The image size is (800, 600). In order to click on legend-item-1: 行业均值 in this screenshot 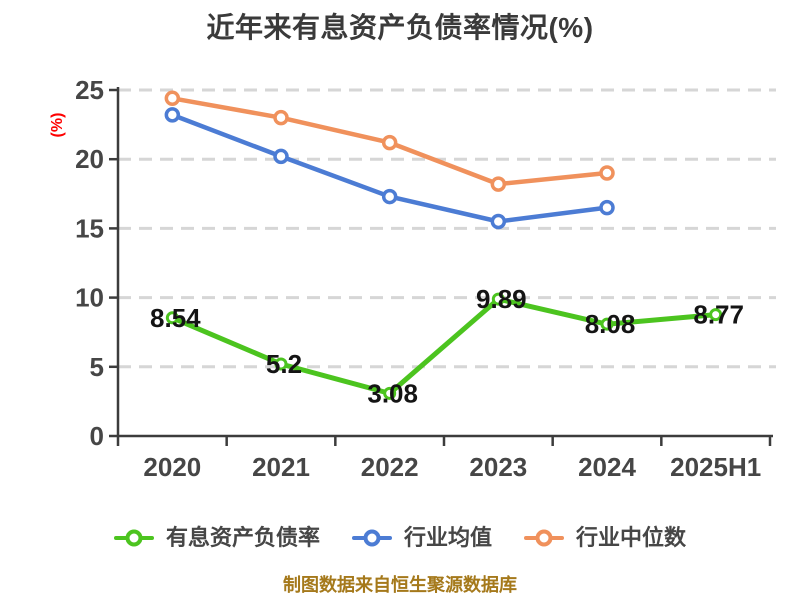, I will do `click(421, 537)`.